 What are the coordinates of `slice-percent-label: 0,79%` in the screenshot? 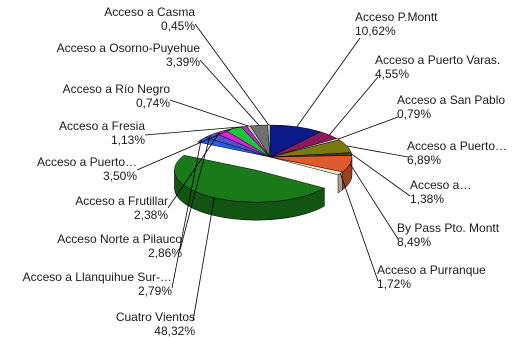 It's located at (414, 114).